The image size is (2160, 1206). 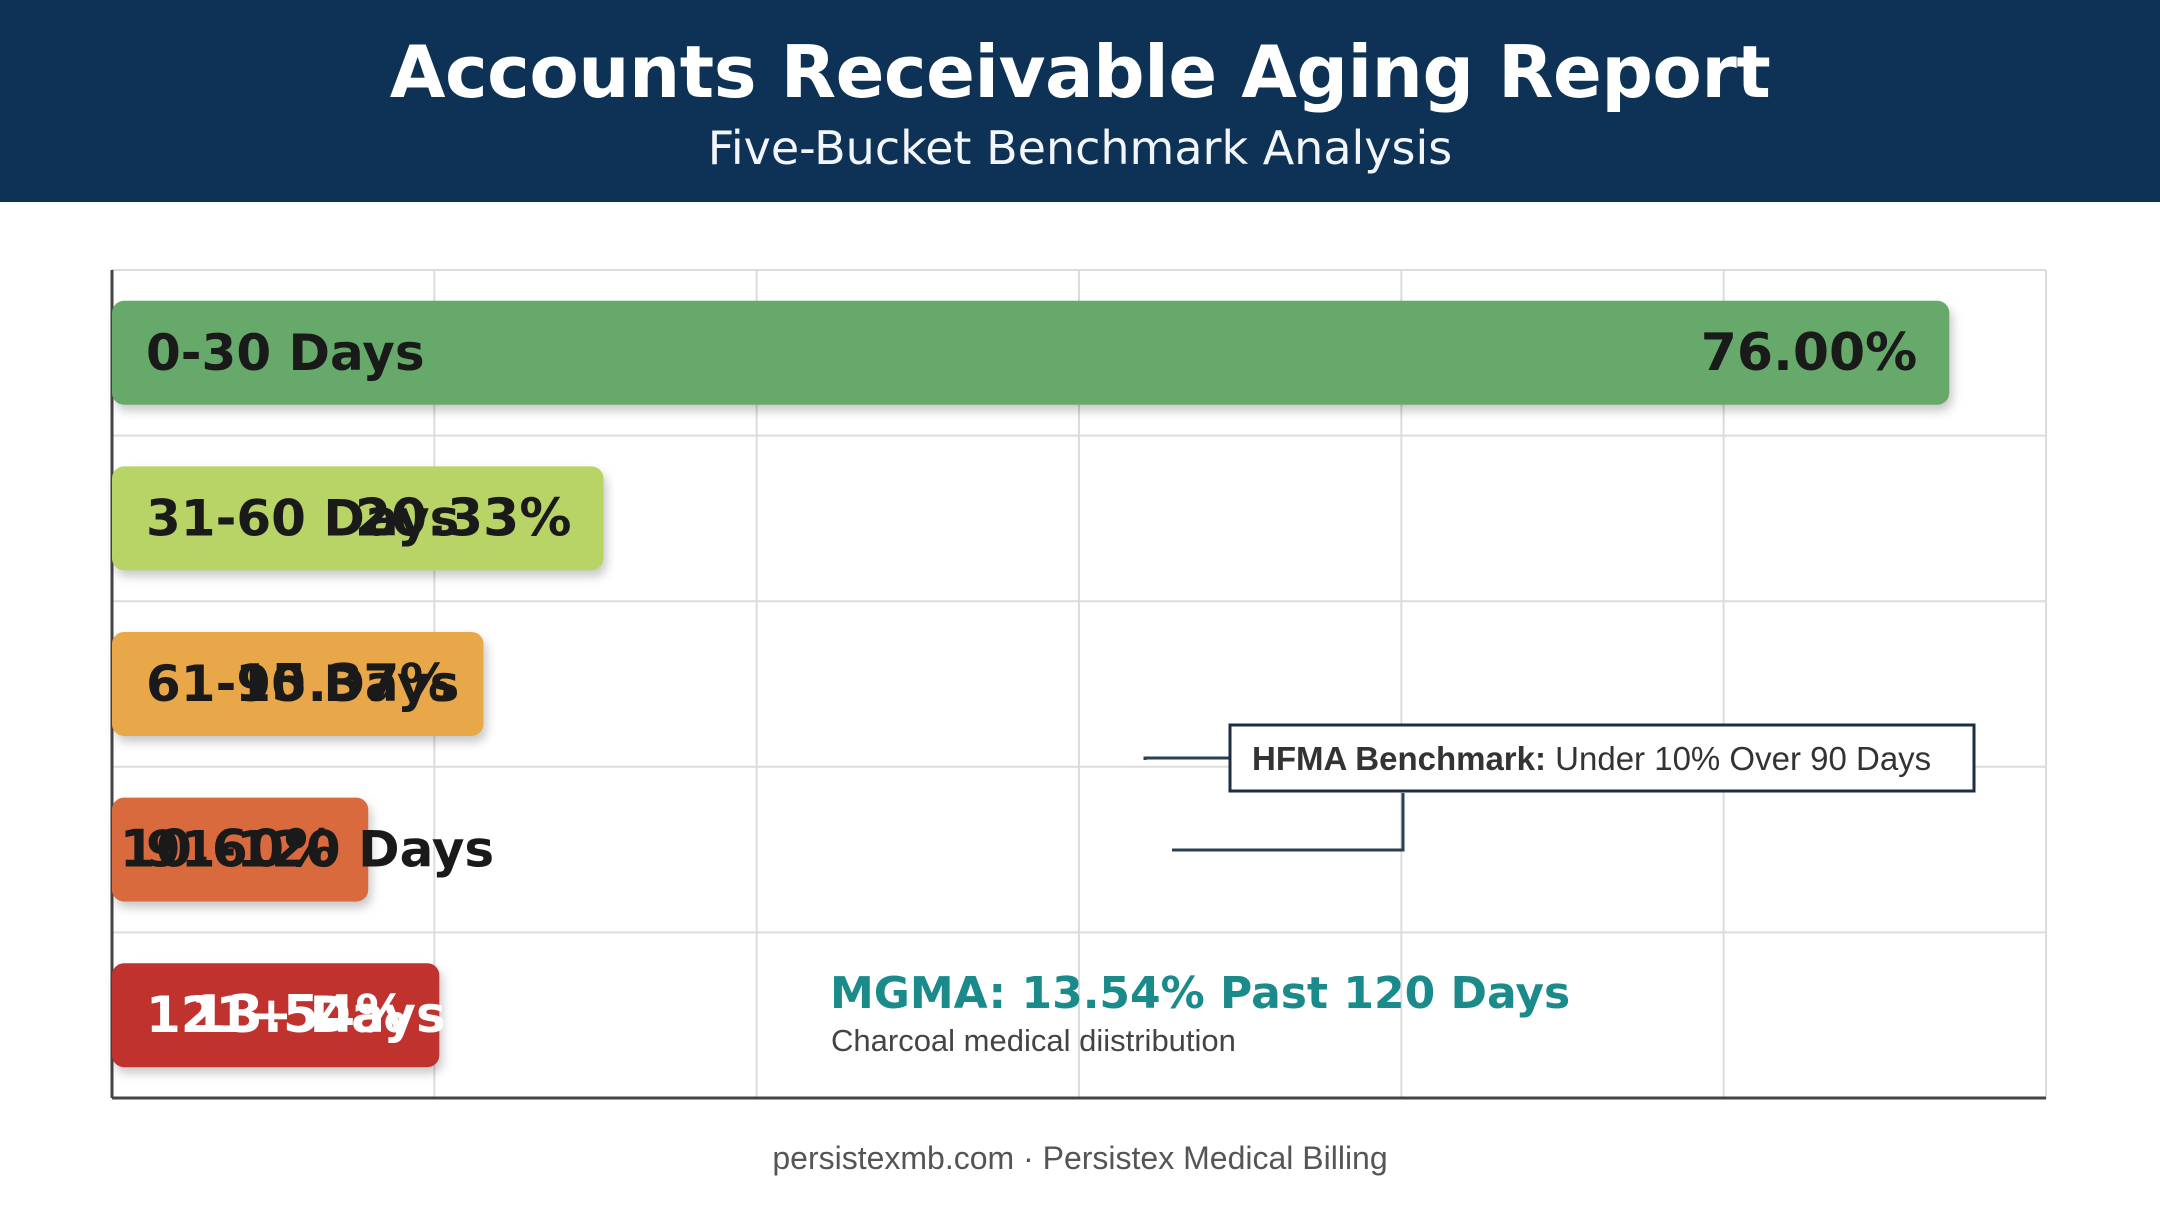 What do you see at coordinates (463, 518) in the screenshot?
I see `bar-value-label: 20.33%` at bounding box center [463, 518].